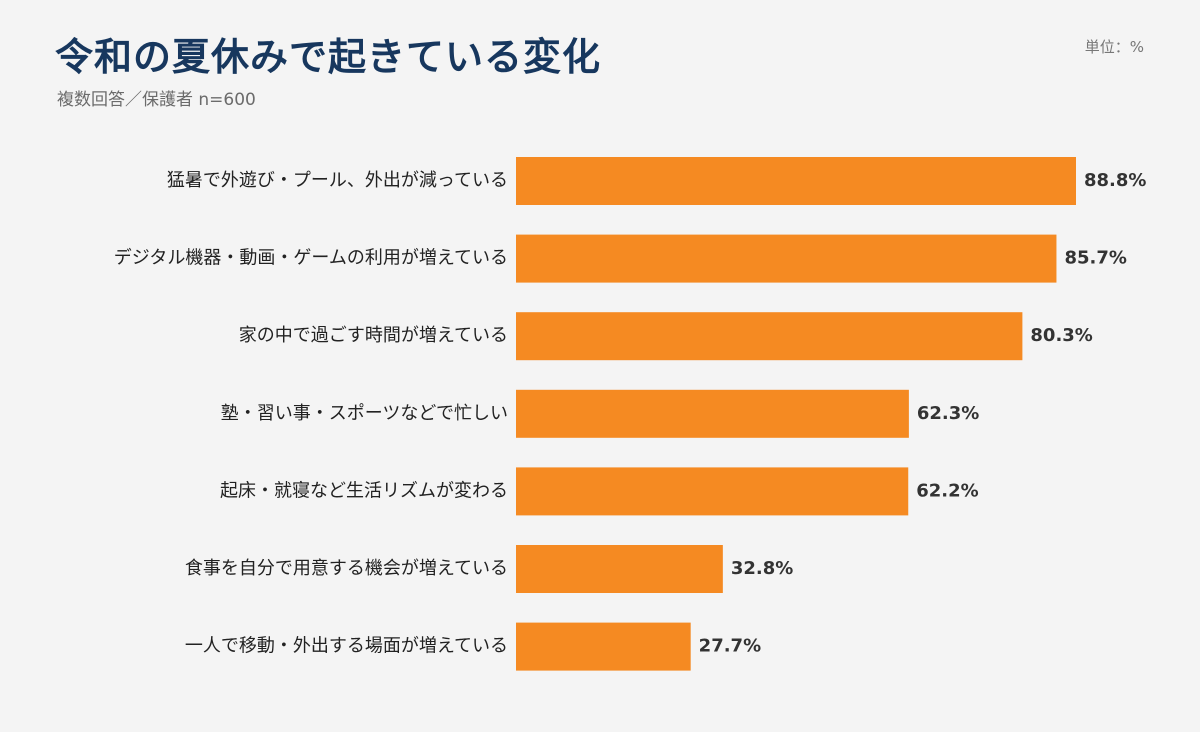 This screenshot has width=1200, height=732. What do you see at coordinates (1114, 47) in the screenshot?
I see `unit-label: 単位：%` at bounding box center [1114, 47].